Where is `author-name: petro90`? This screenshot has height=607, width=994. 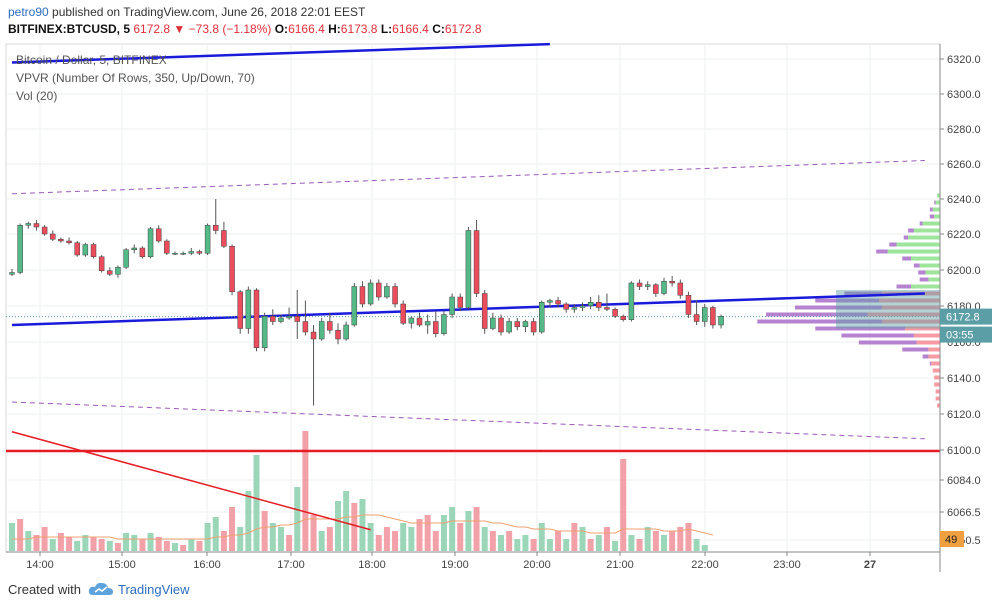
author-name: petro90 is located at coordinates (28, 12).